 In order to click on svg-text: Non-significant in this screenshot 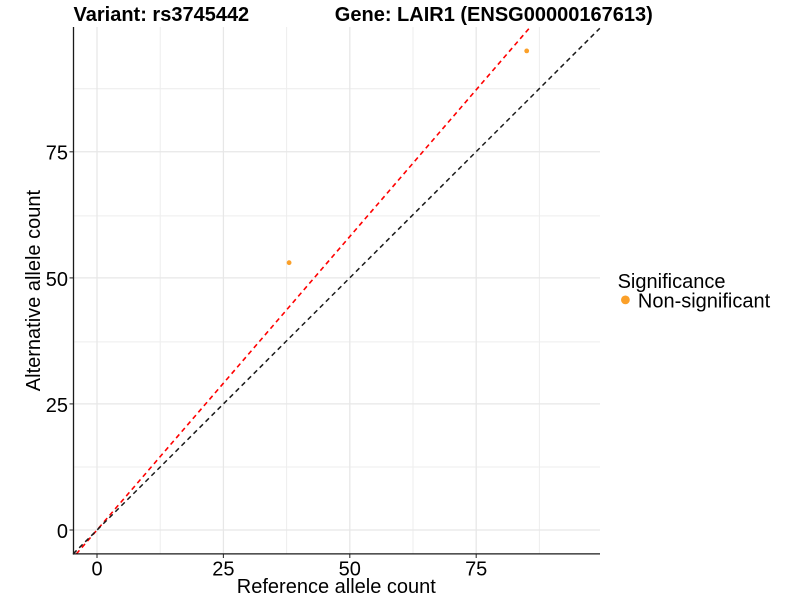, I will do `click(704, 302)`.